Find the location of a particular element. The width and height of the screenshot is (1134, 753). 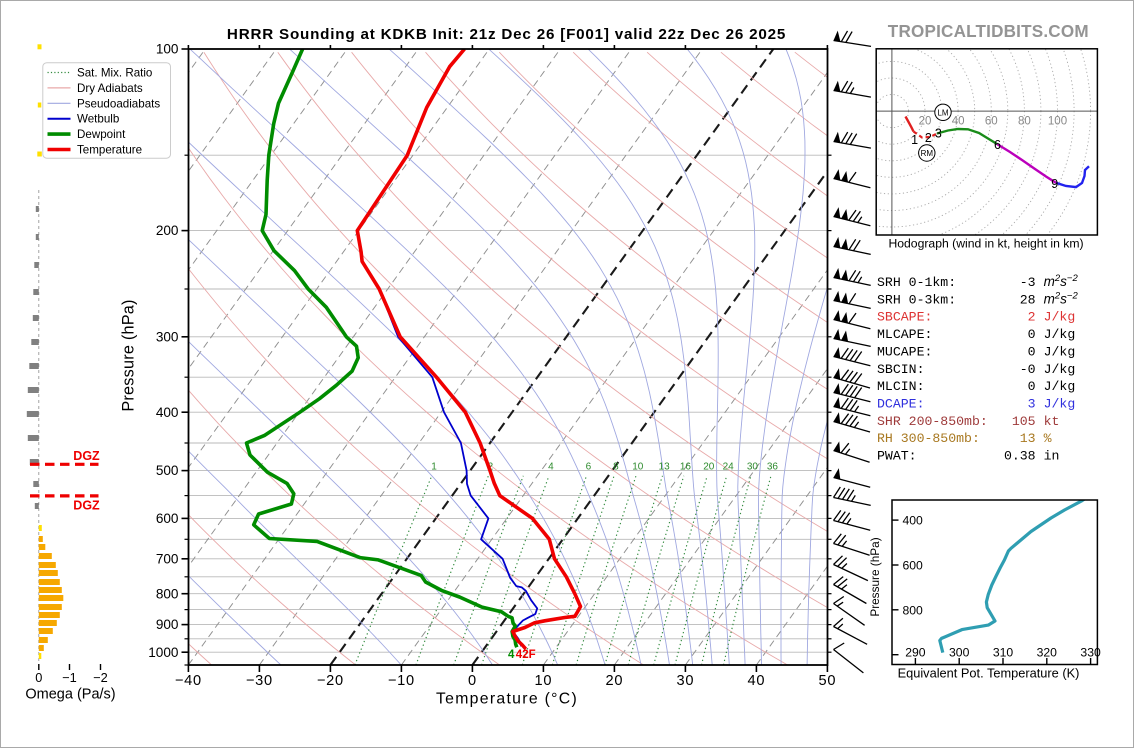

svg-text: −1 is located at coordinates (69, 677).